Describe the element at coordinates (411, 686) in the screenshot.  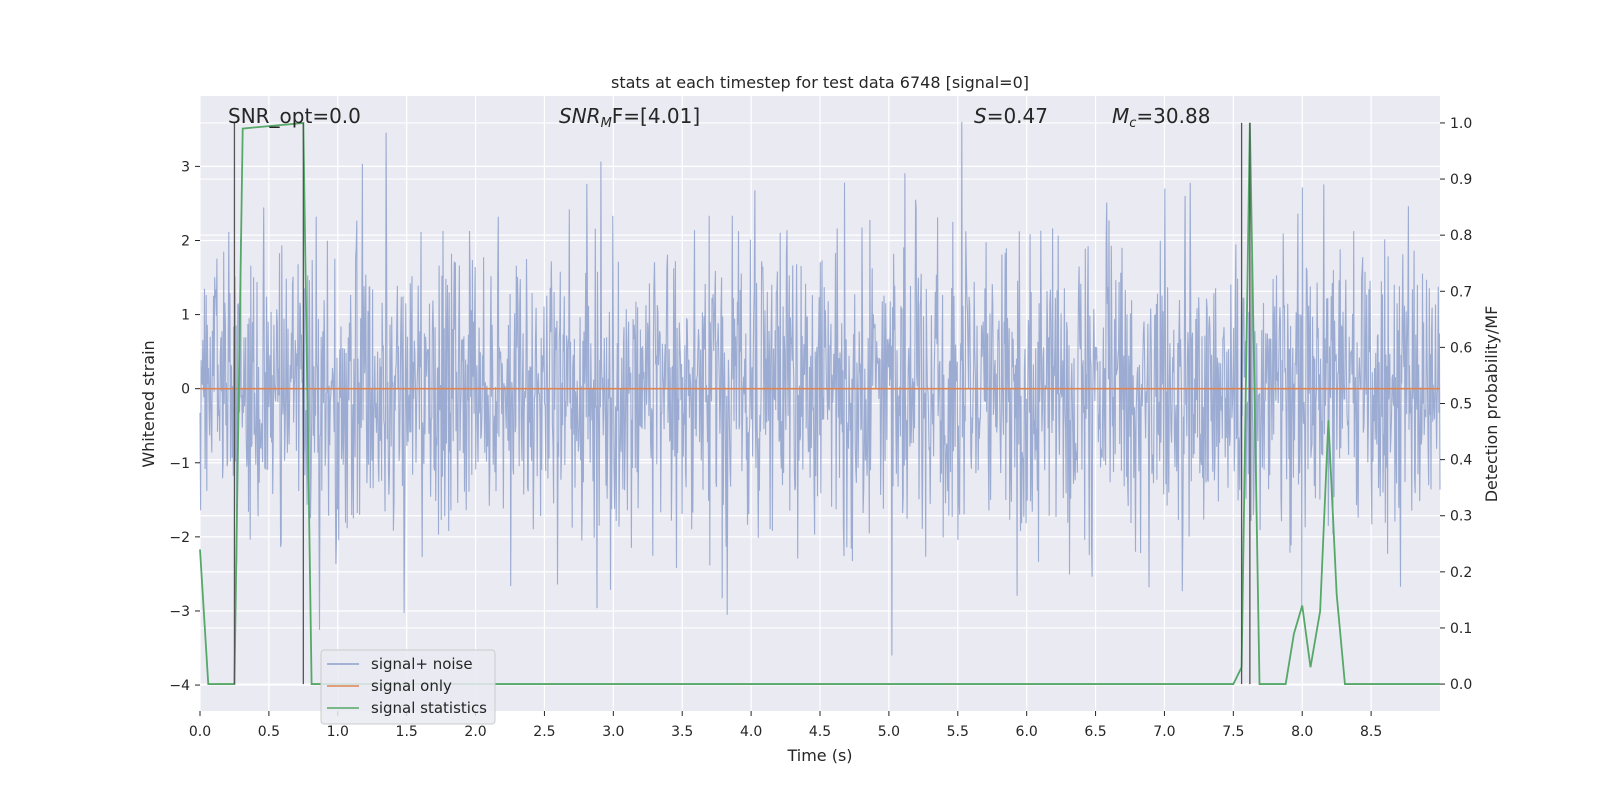
I see `legend-label-signal: signal only` at that location.